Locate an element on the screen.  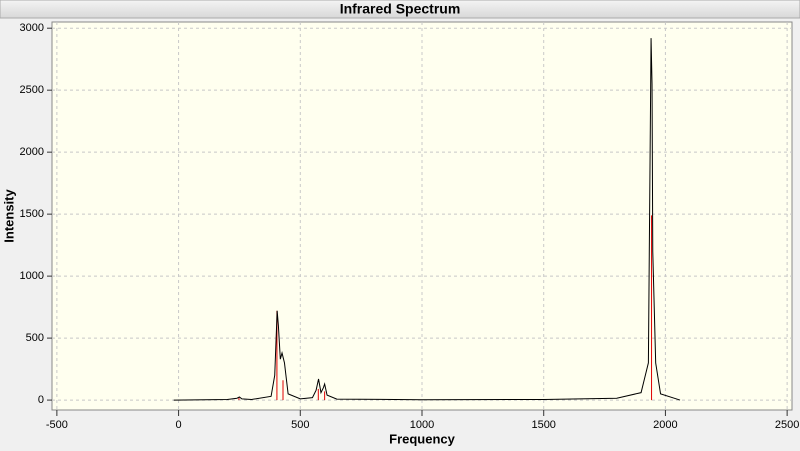
title-bar is located at coordinates (400, 9).